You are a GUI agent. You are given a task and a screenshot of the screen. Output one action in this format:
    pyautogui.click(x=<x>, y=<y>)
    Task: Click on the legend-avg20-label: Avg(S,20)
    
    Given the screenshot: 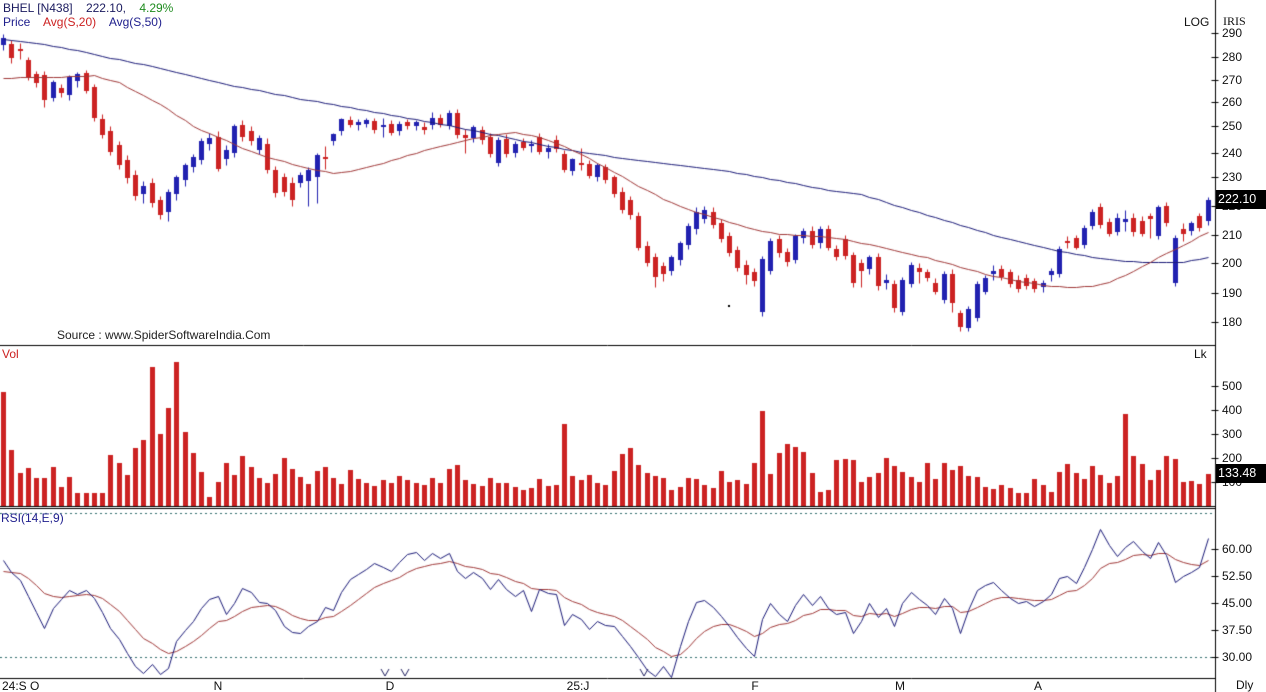 What is the action you would take?
    pyautogui.click(x=70, y=22)
    